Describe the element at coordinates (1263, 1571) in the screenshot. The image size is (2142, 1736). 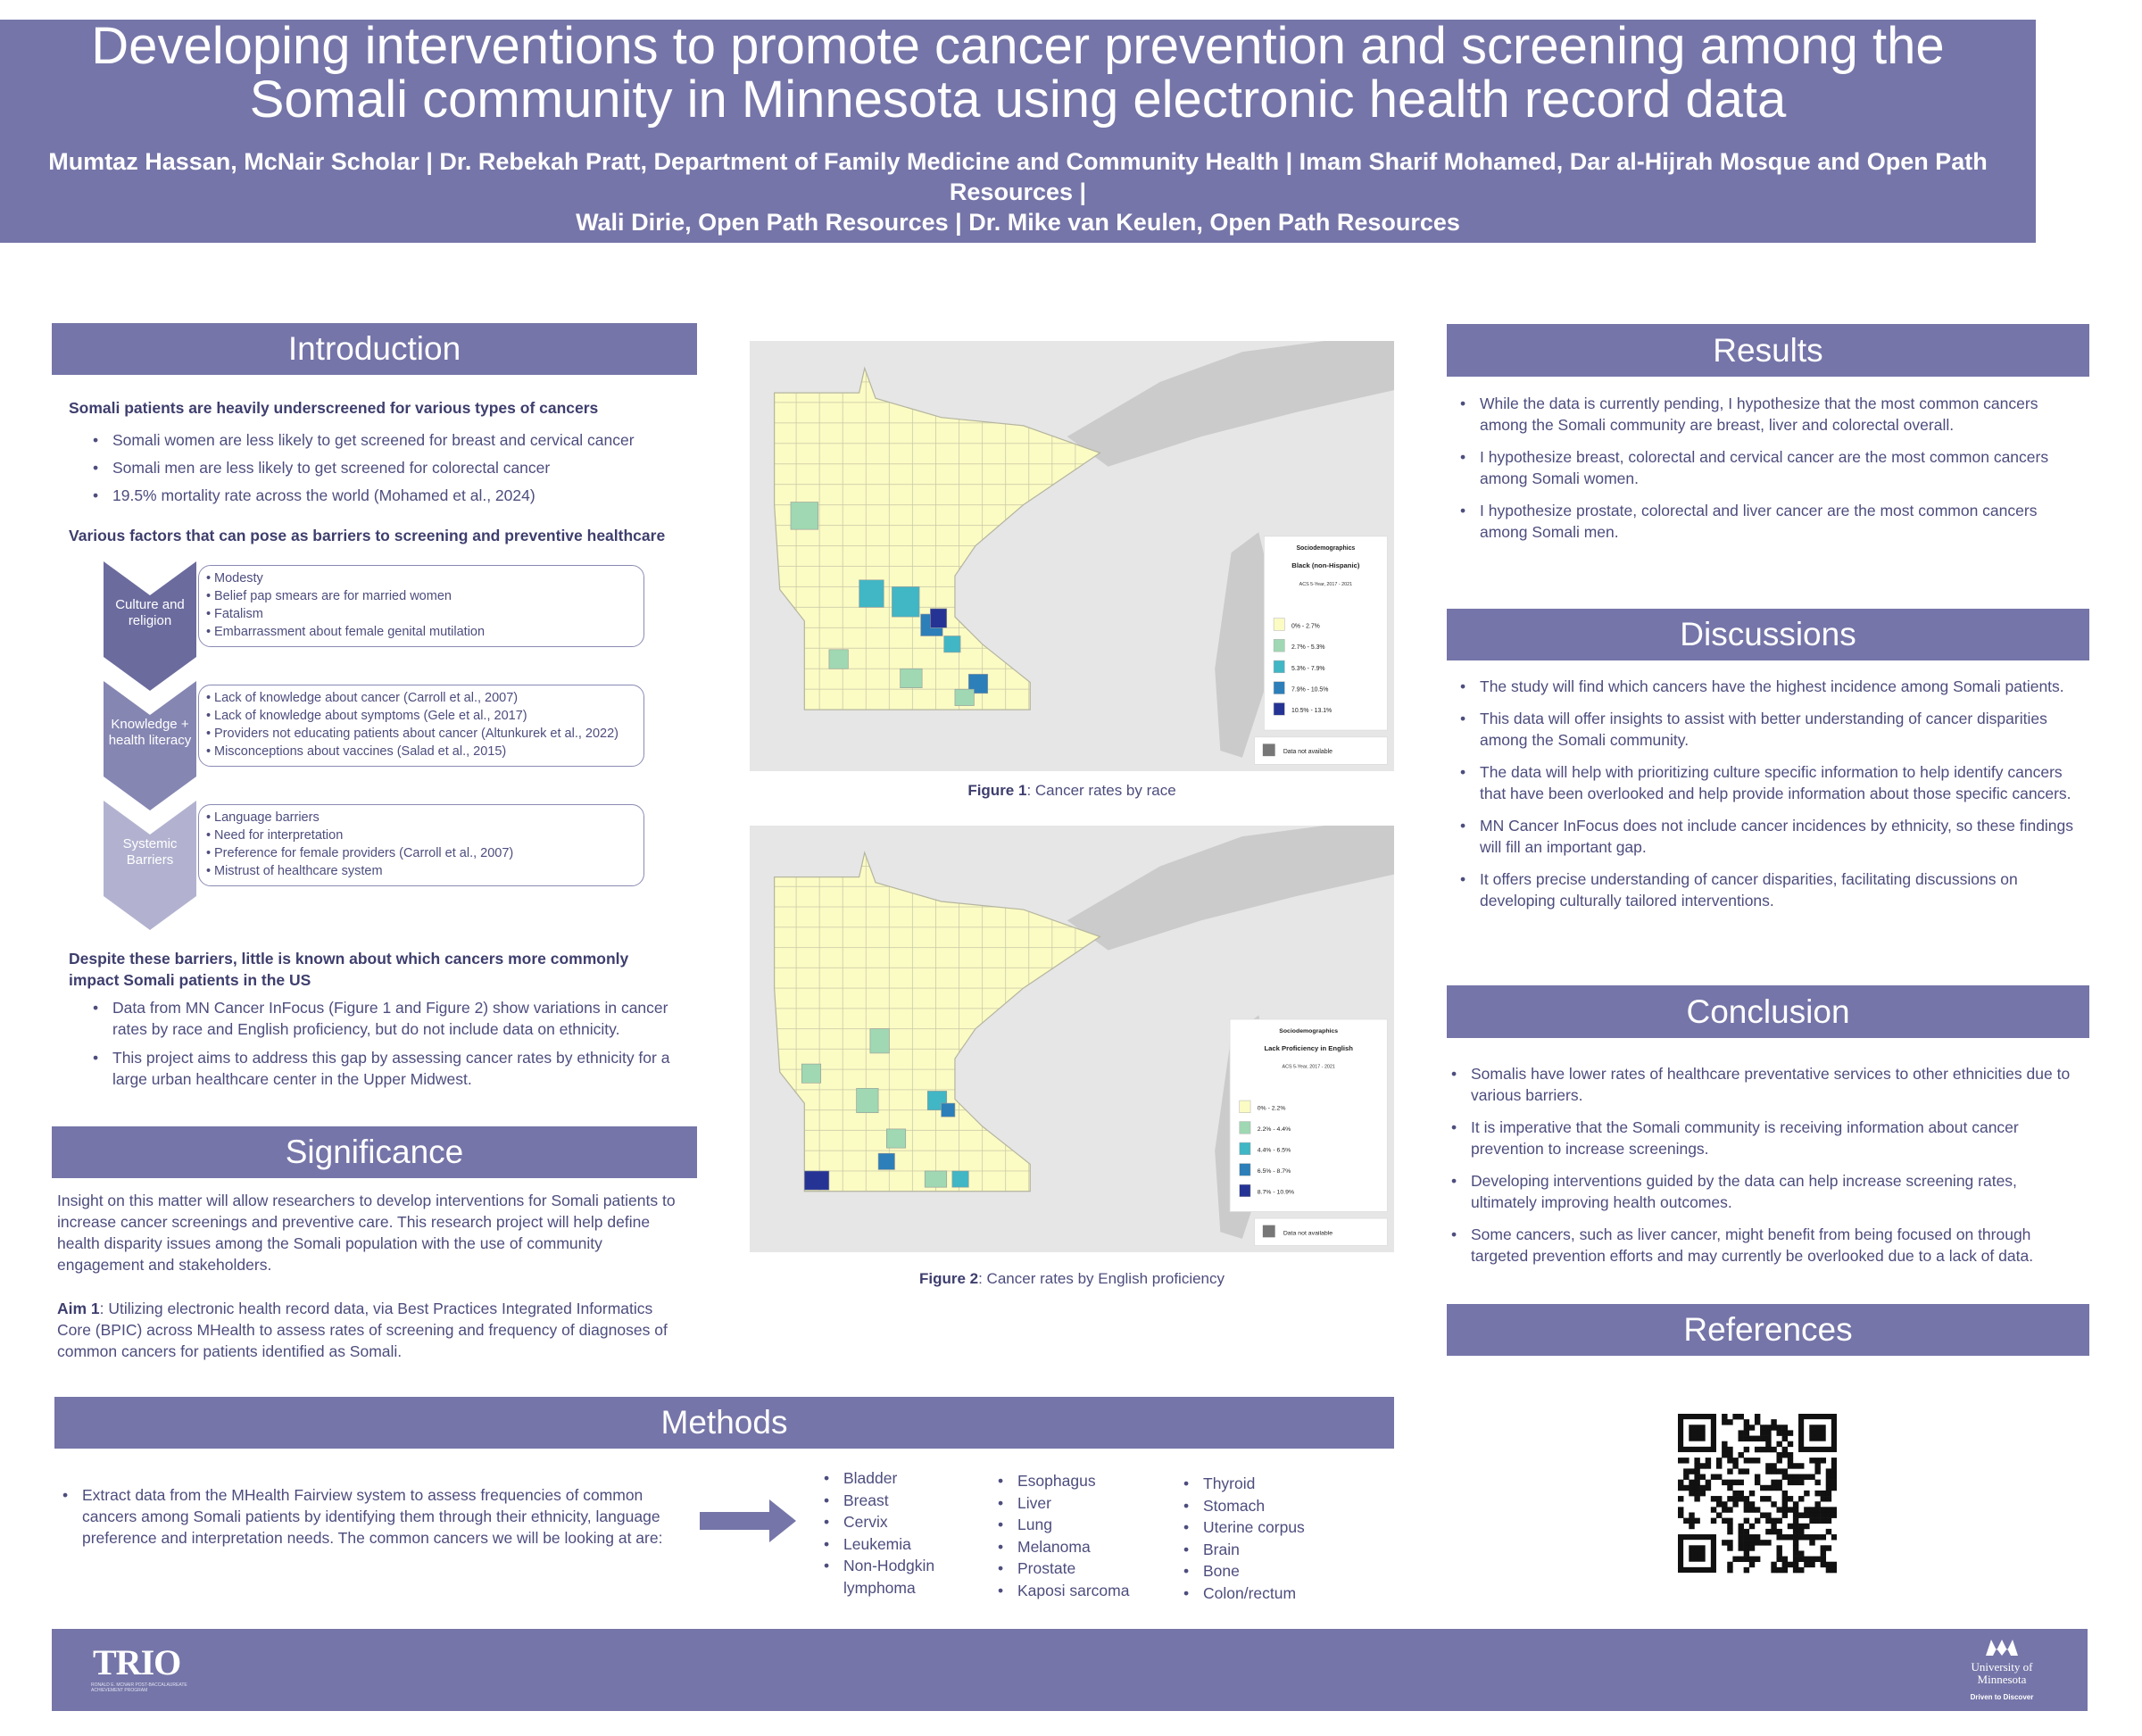
I see `cancer: Bone` at that location.